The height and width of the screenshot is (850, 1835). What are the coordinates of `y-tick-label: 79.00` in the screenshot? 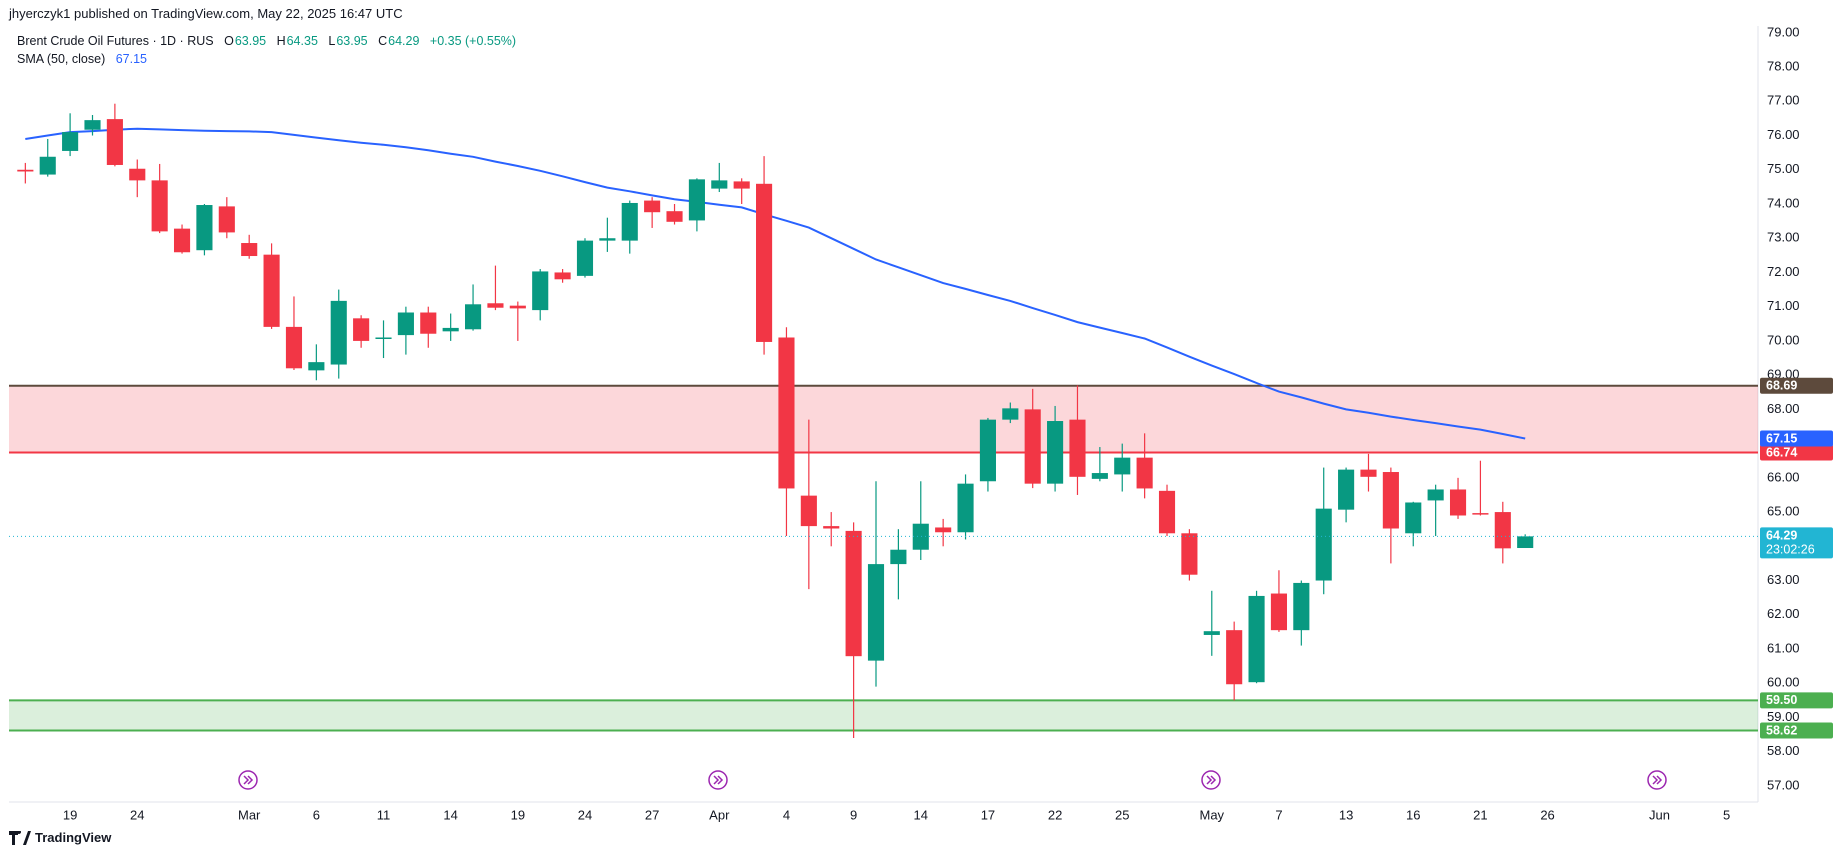 It's located at (1783, 31).